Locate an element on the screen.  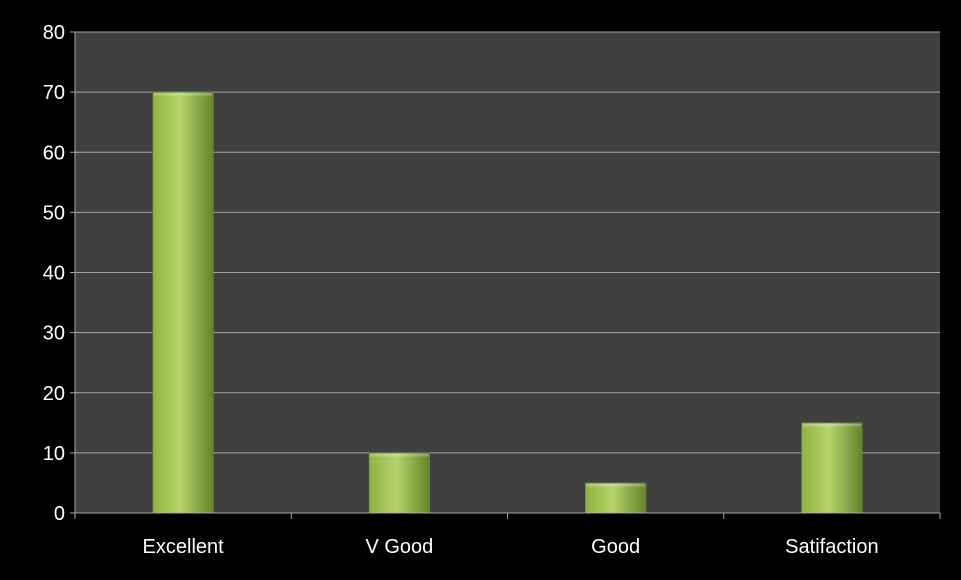
y-tick-label: 0 is located at coordinates (59, 514).